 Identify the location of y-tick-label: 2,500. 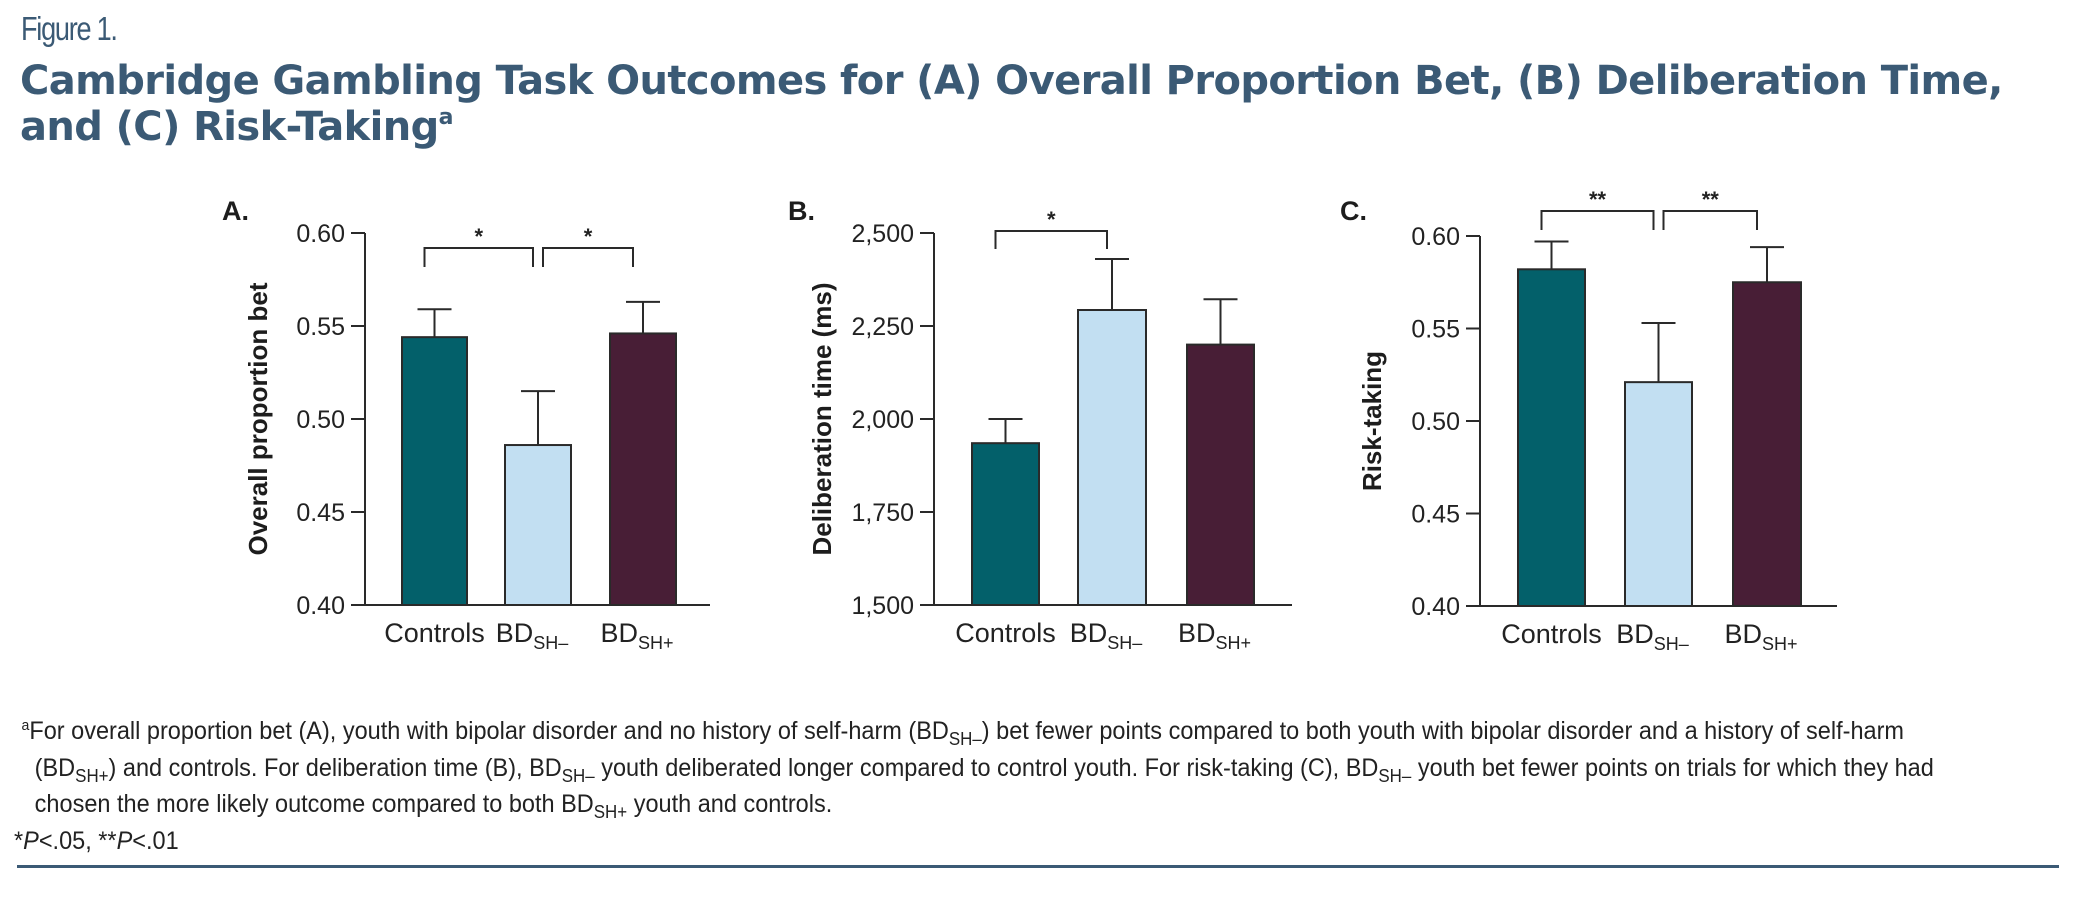
(882, 234).